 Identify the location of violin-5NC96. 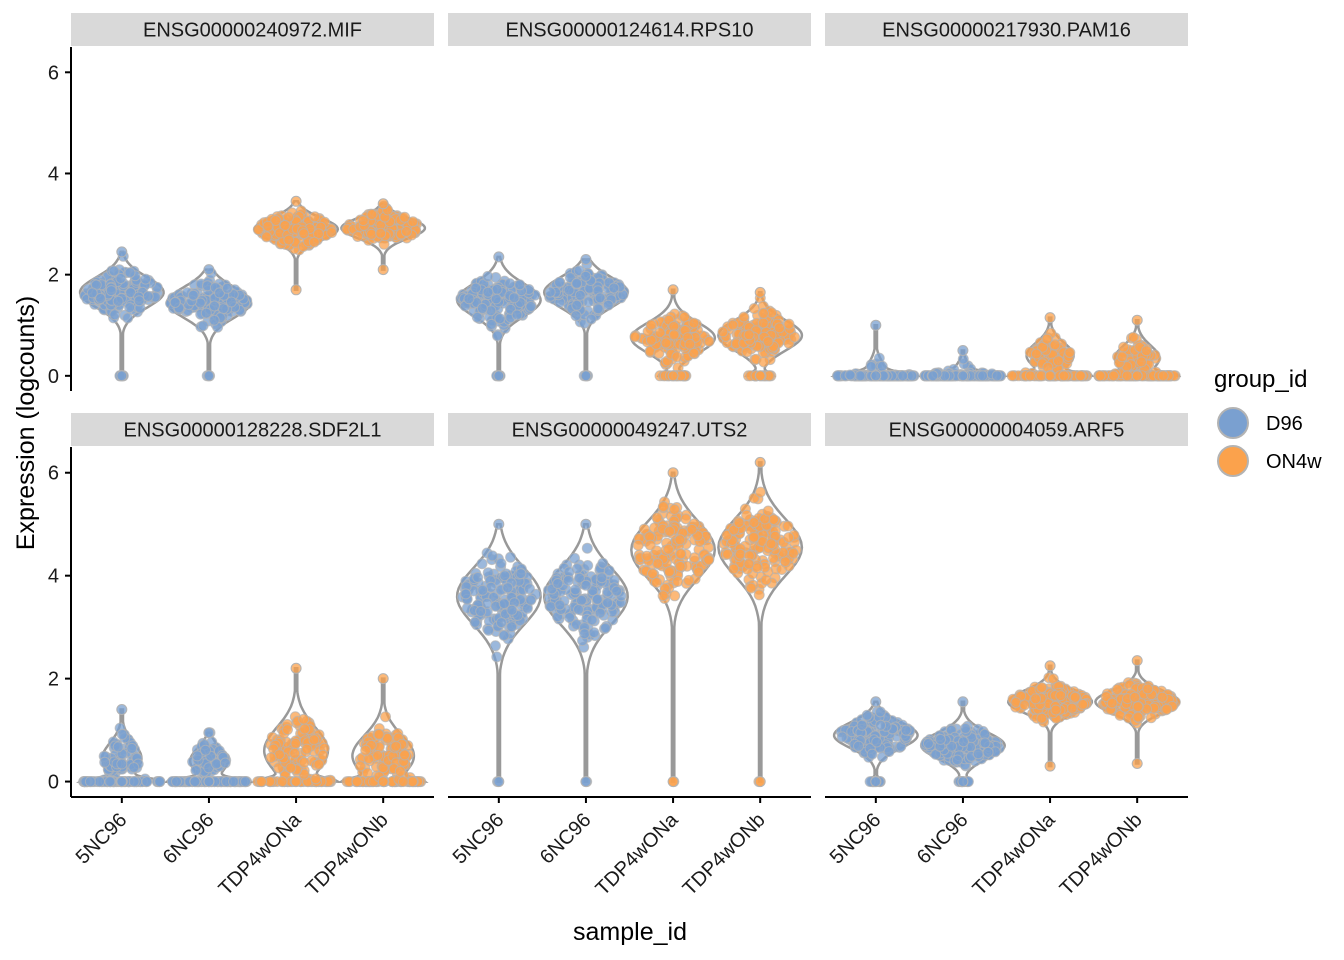
(498, 653).